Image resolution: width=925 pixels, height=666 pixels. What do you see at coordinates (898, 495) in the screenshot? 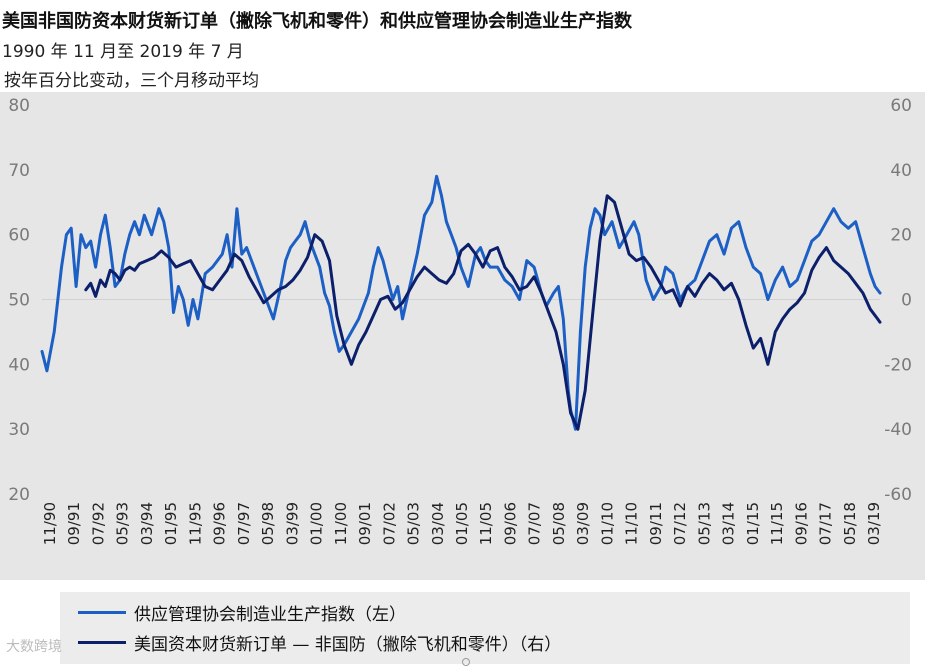
I see `y-right-tick-label: -60` at bounding box center [898, 495].